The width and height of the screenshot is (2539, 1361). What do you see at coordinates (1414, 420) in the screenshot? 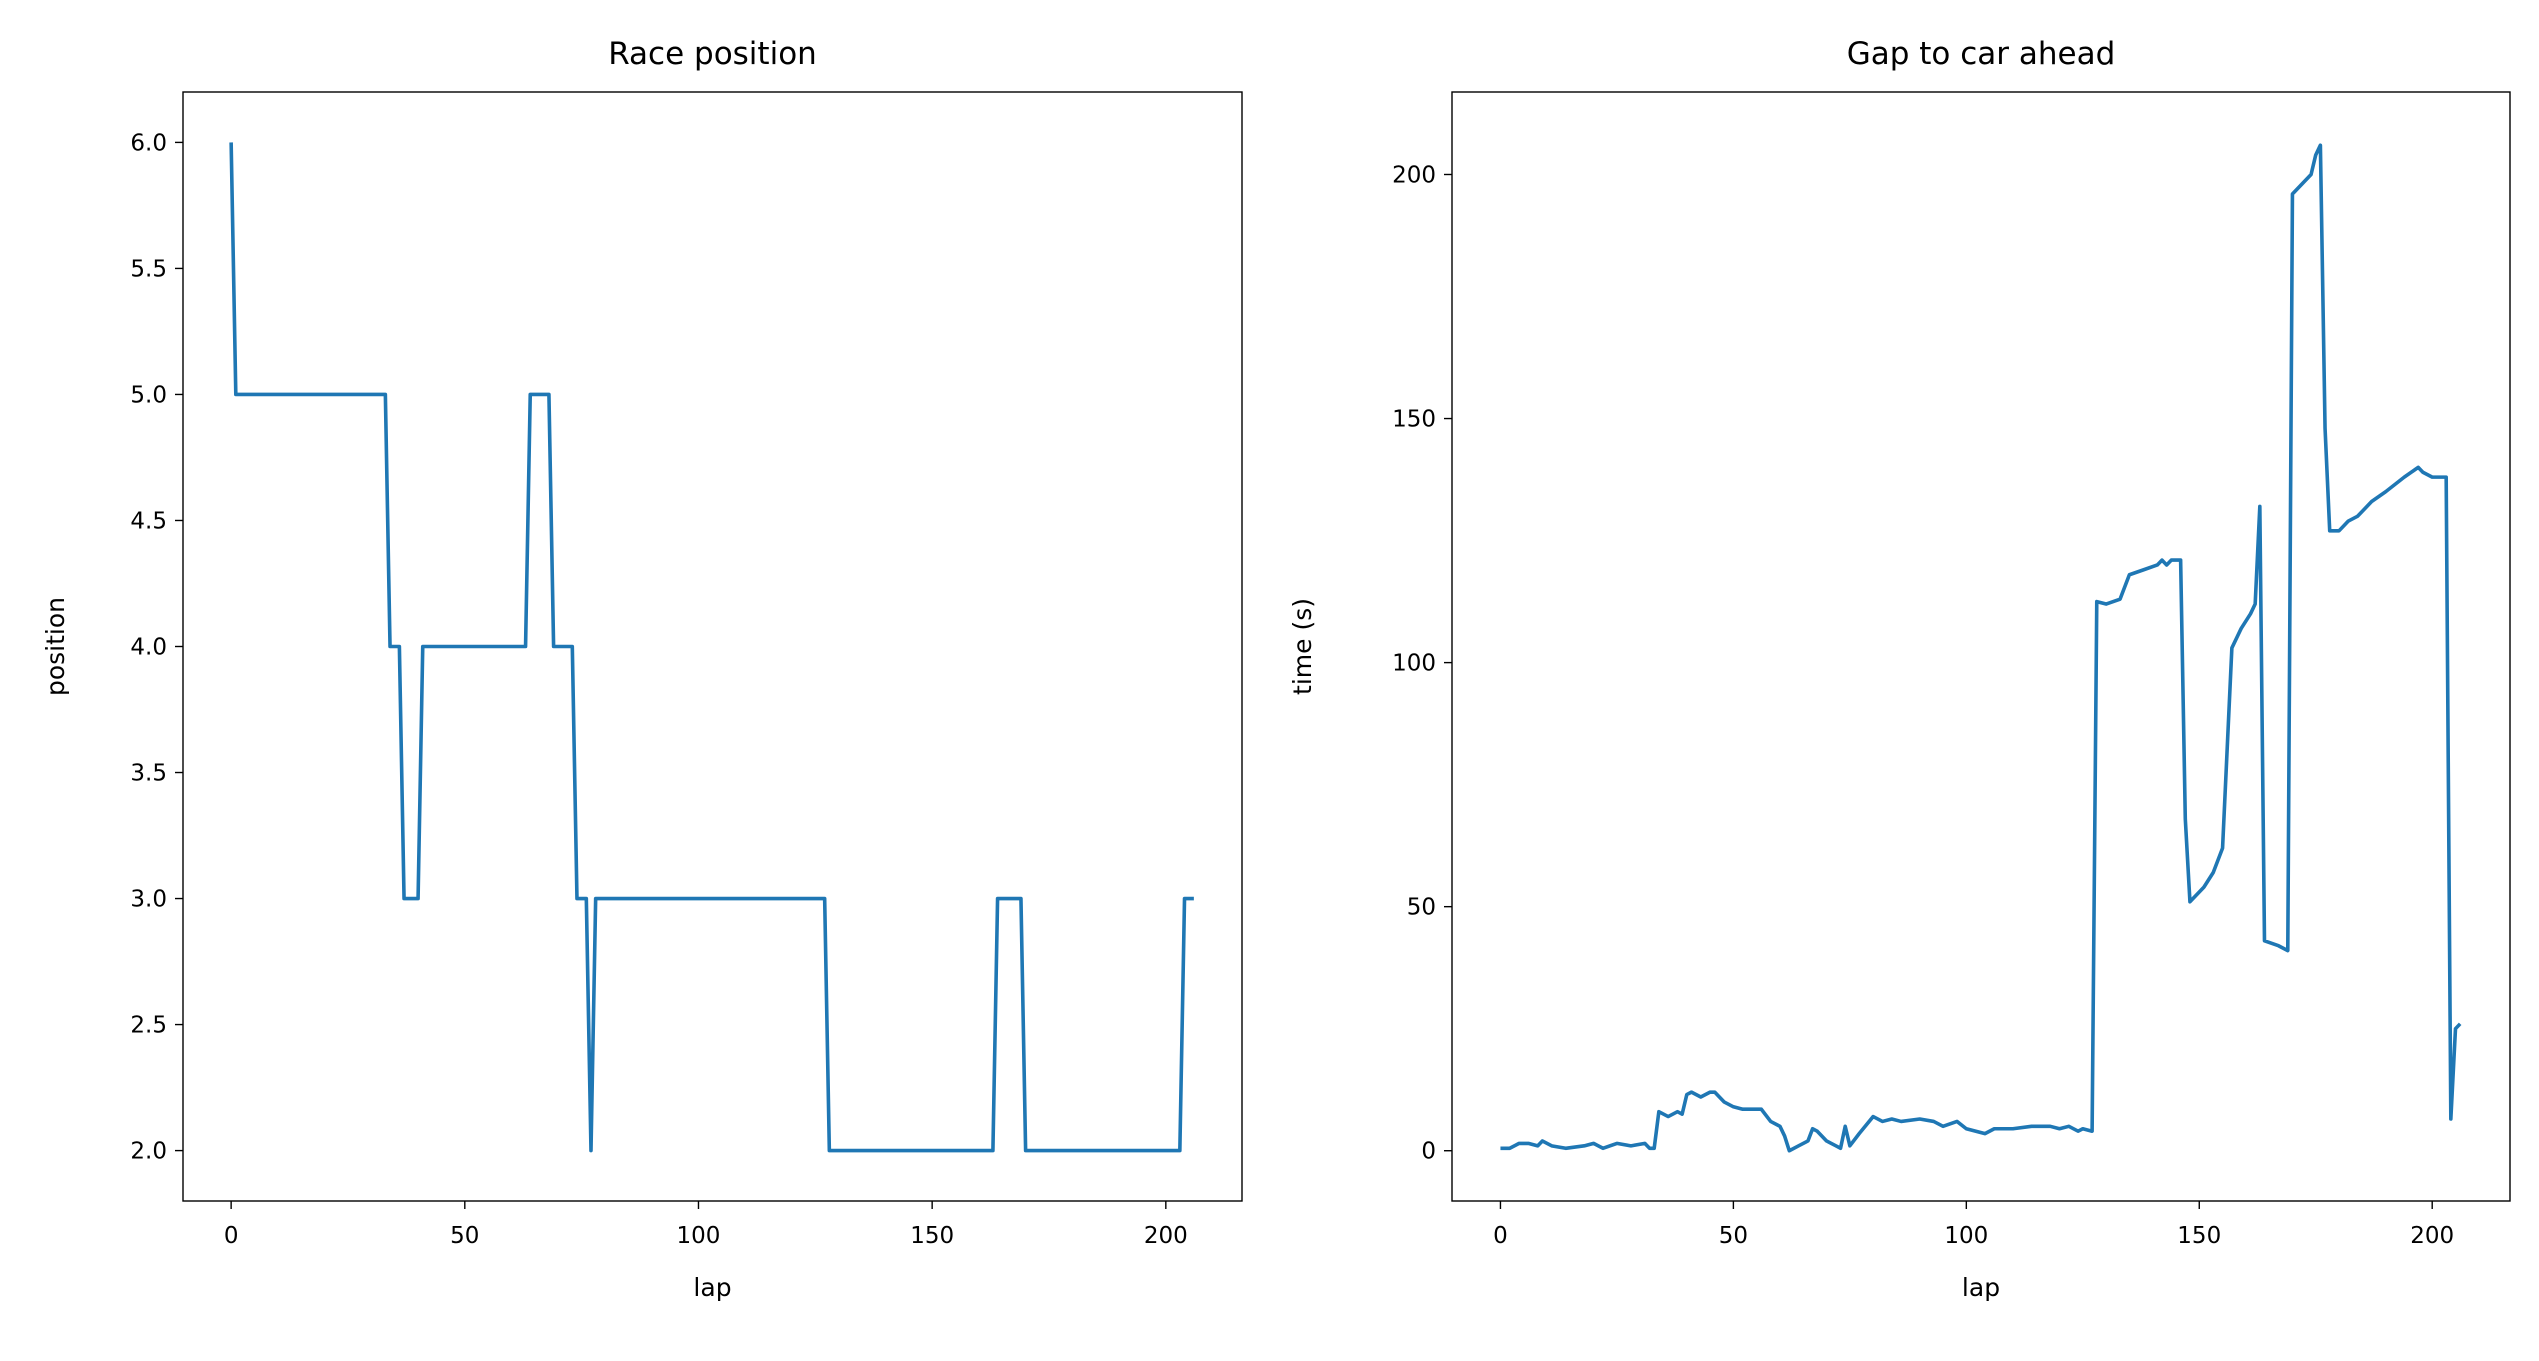
I see `y-tick-label: 150` at bounding box center [1414, 420].